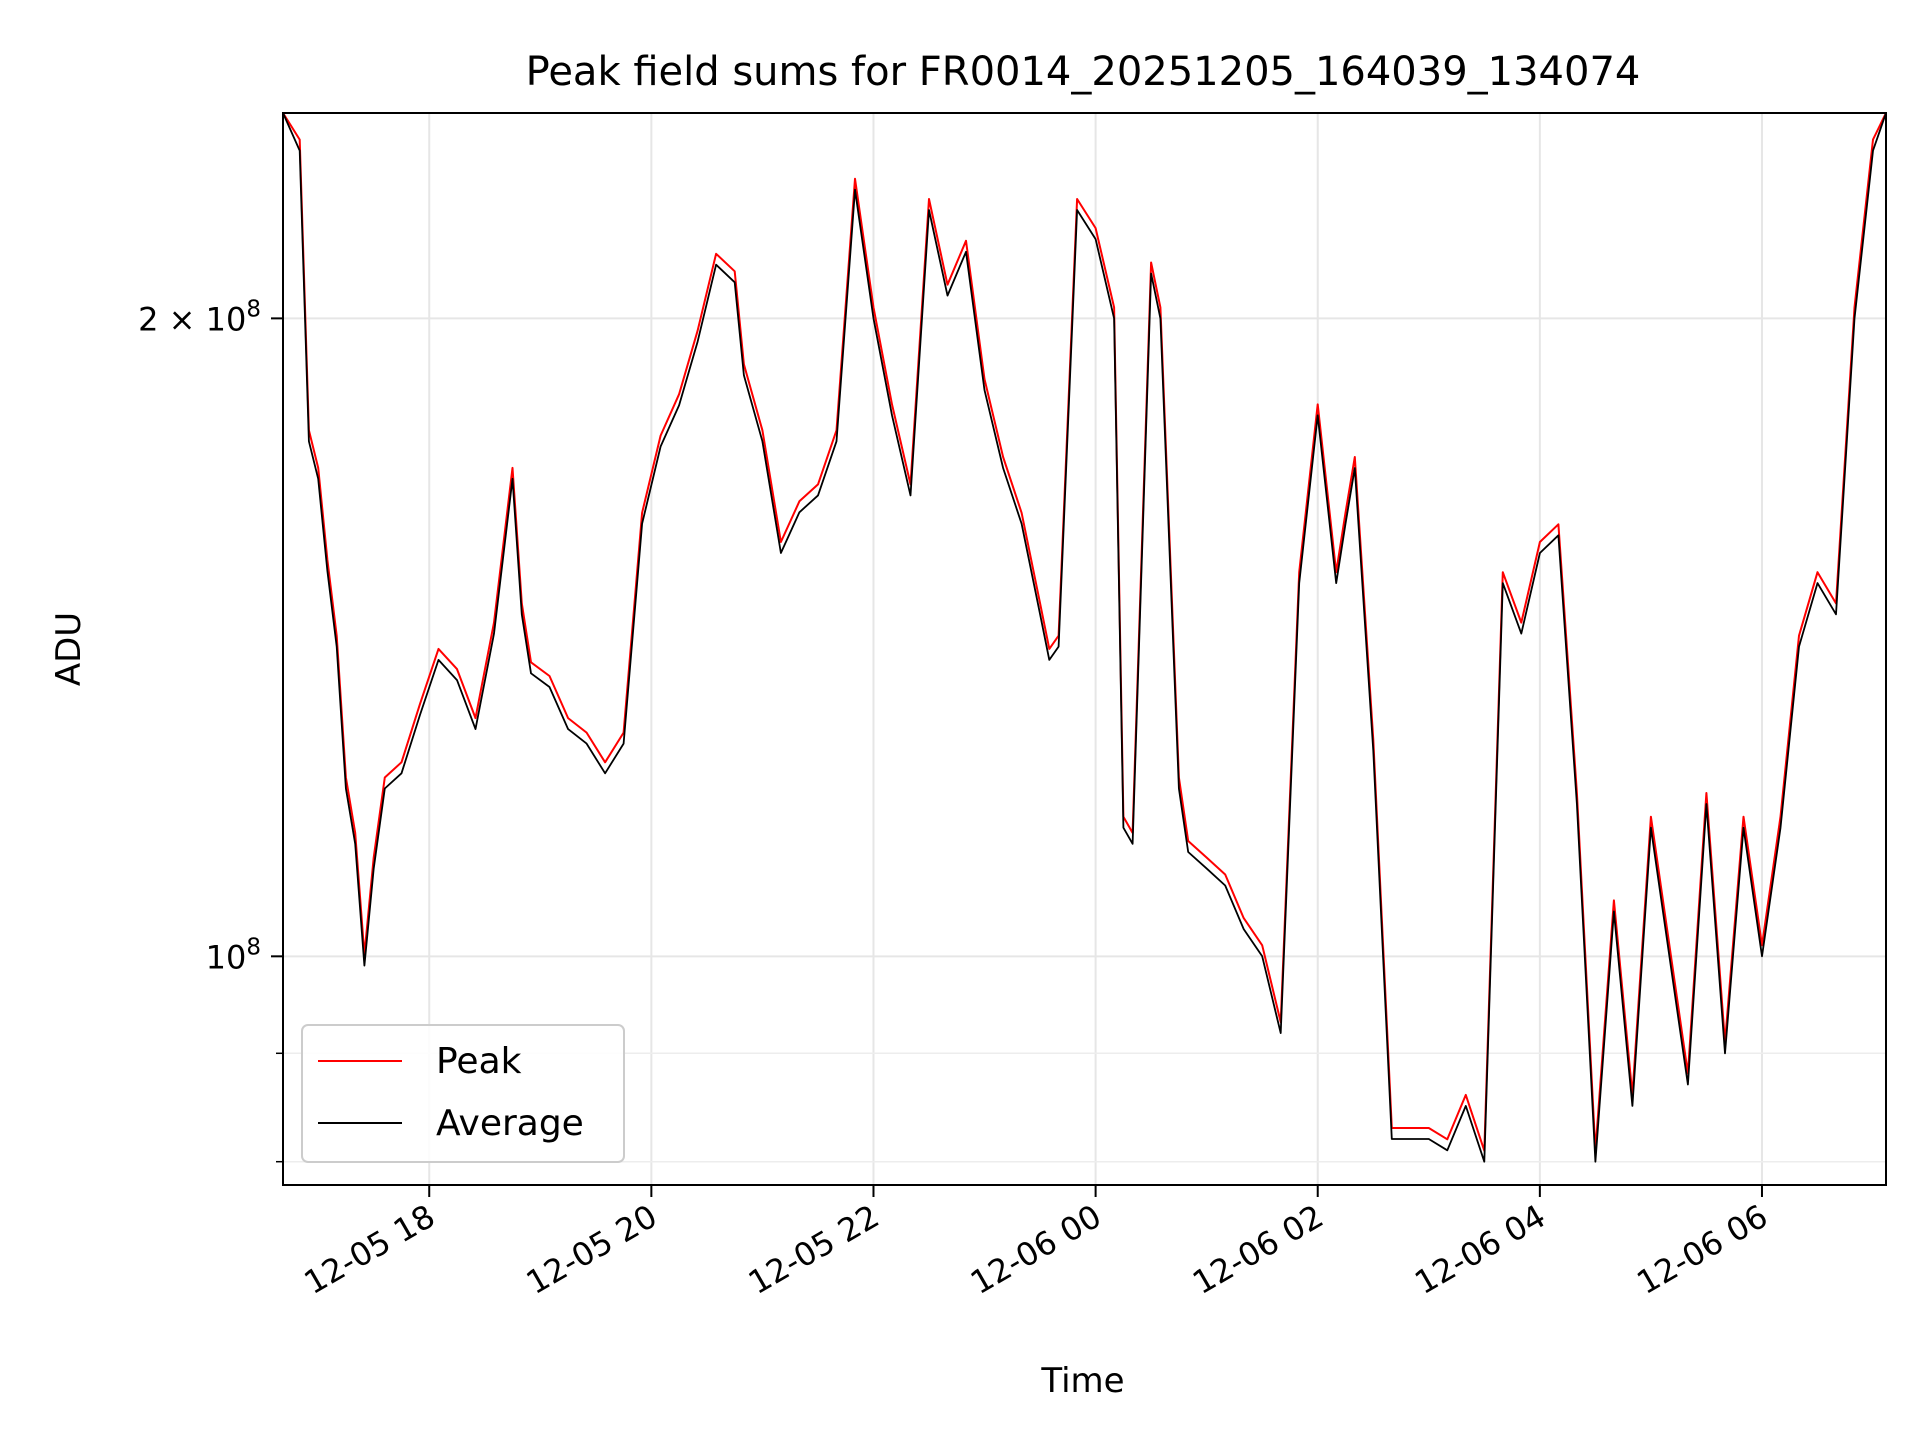  What do you see at coordinates (1082, 1381) in the screenshot?
I see `x-axis-label: Time` at bounding box center [1082, 1381].